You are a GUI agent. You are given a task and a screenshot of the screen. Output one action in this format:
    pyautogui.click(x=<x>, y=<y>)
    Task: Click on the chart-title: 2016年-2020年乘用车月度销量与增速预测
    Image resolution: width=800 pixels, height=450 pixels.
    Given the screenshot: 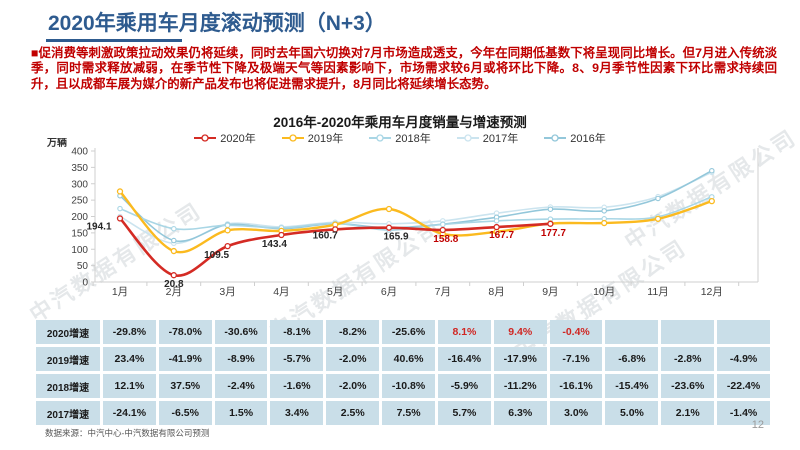 What is the action you would take?
    pyautogui.click(x=400, y=122)
    